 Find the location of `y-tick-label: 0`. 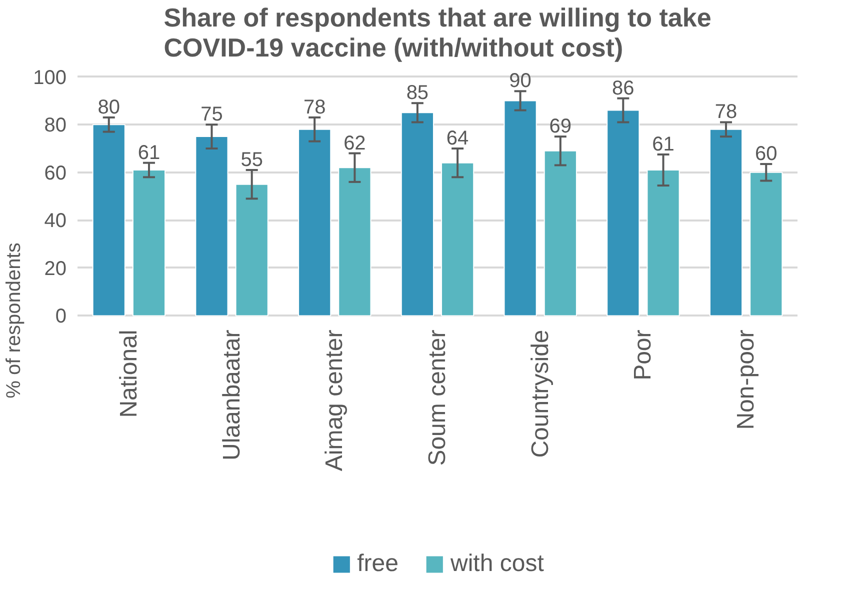

y-tick-label: 0 is located at coordinates (60, 317).